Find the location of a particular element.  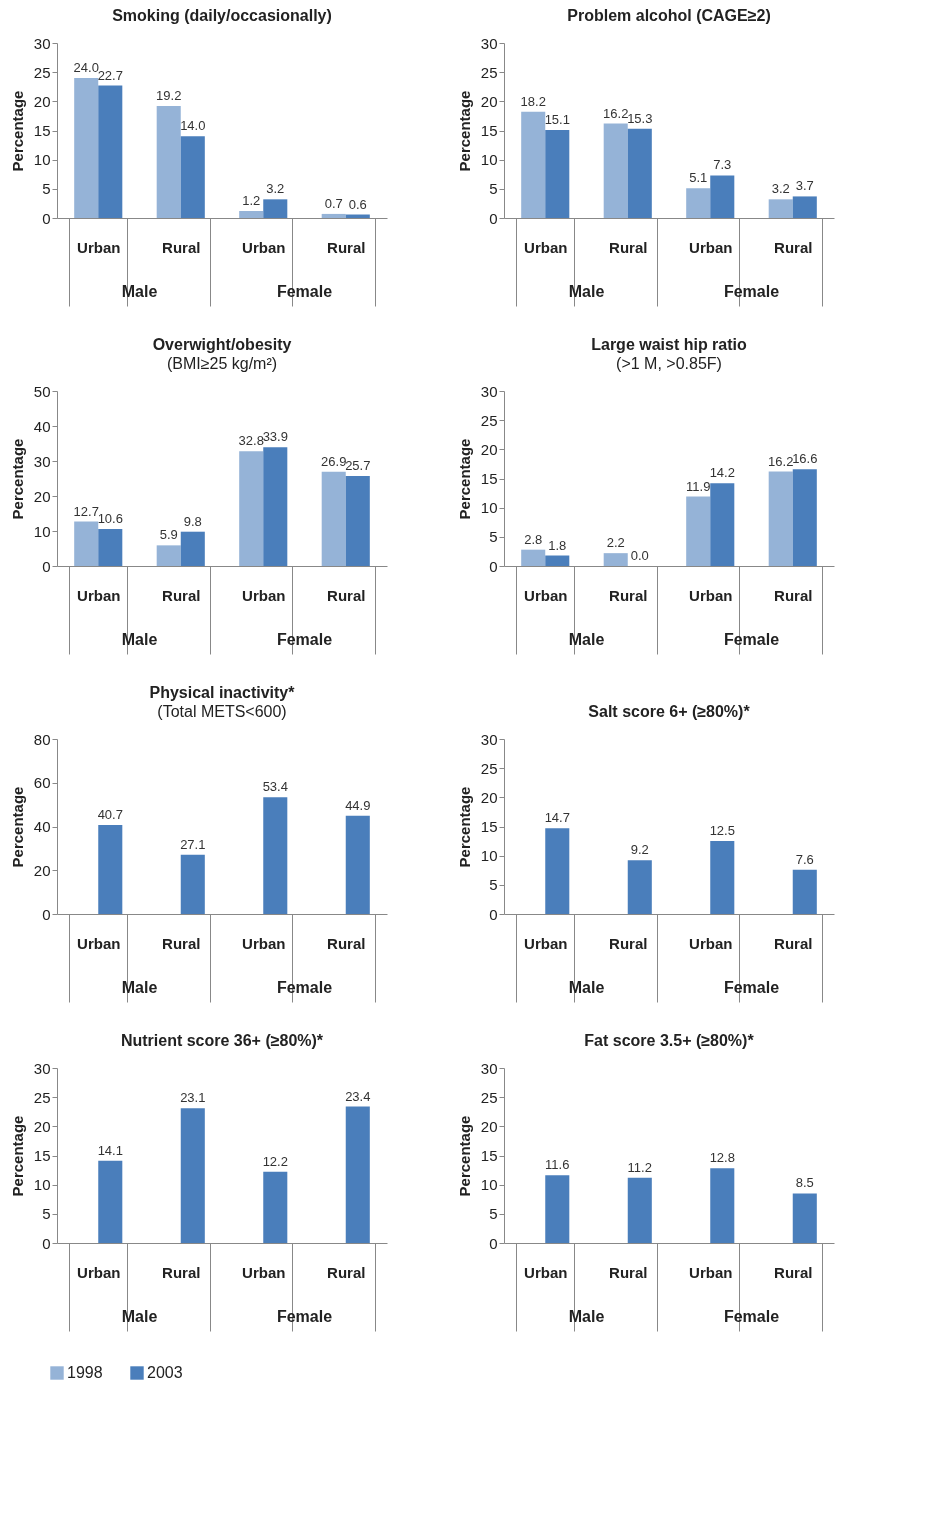

legend-label: 2003 is located at coordinates (165, 1372).